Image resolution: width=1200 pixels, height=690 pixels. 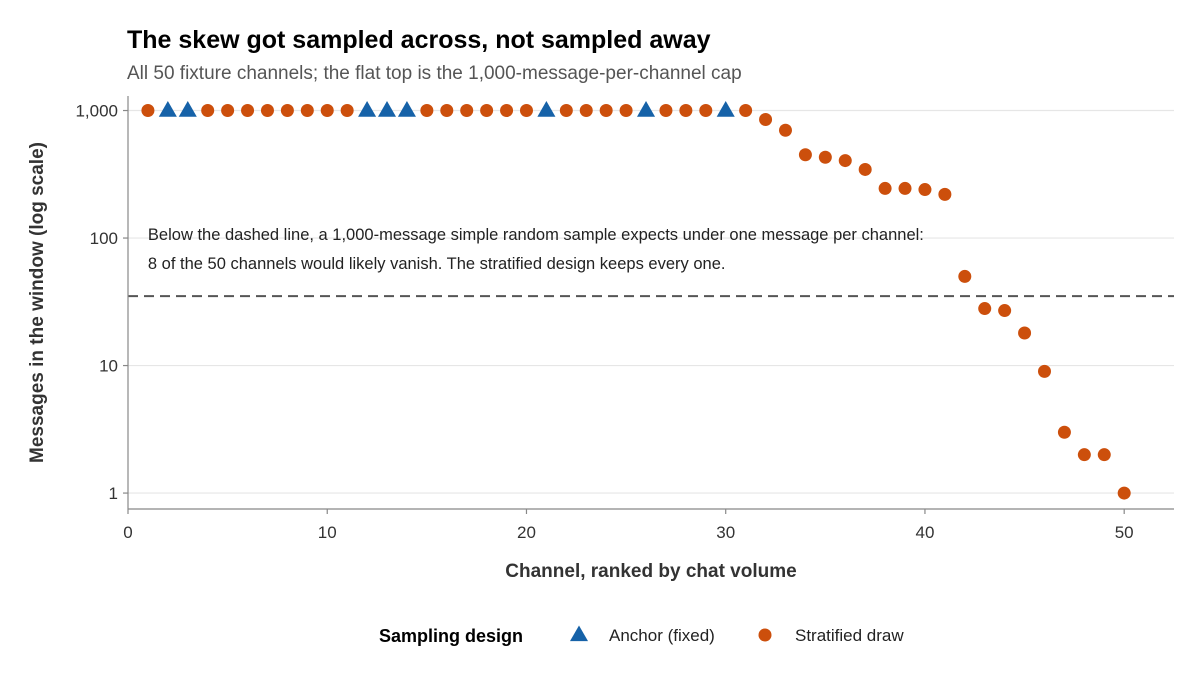 I want to click on x-tick-label-2: 20, so click(x=526, y=532).